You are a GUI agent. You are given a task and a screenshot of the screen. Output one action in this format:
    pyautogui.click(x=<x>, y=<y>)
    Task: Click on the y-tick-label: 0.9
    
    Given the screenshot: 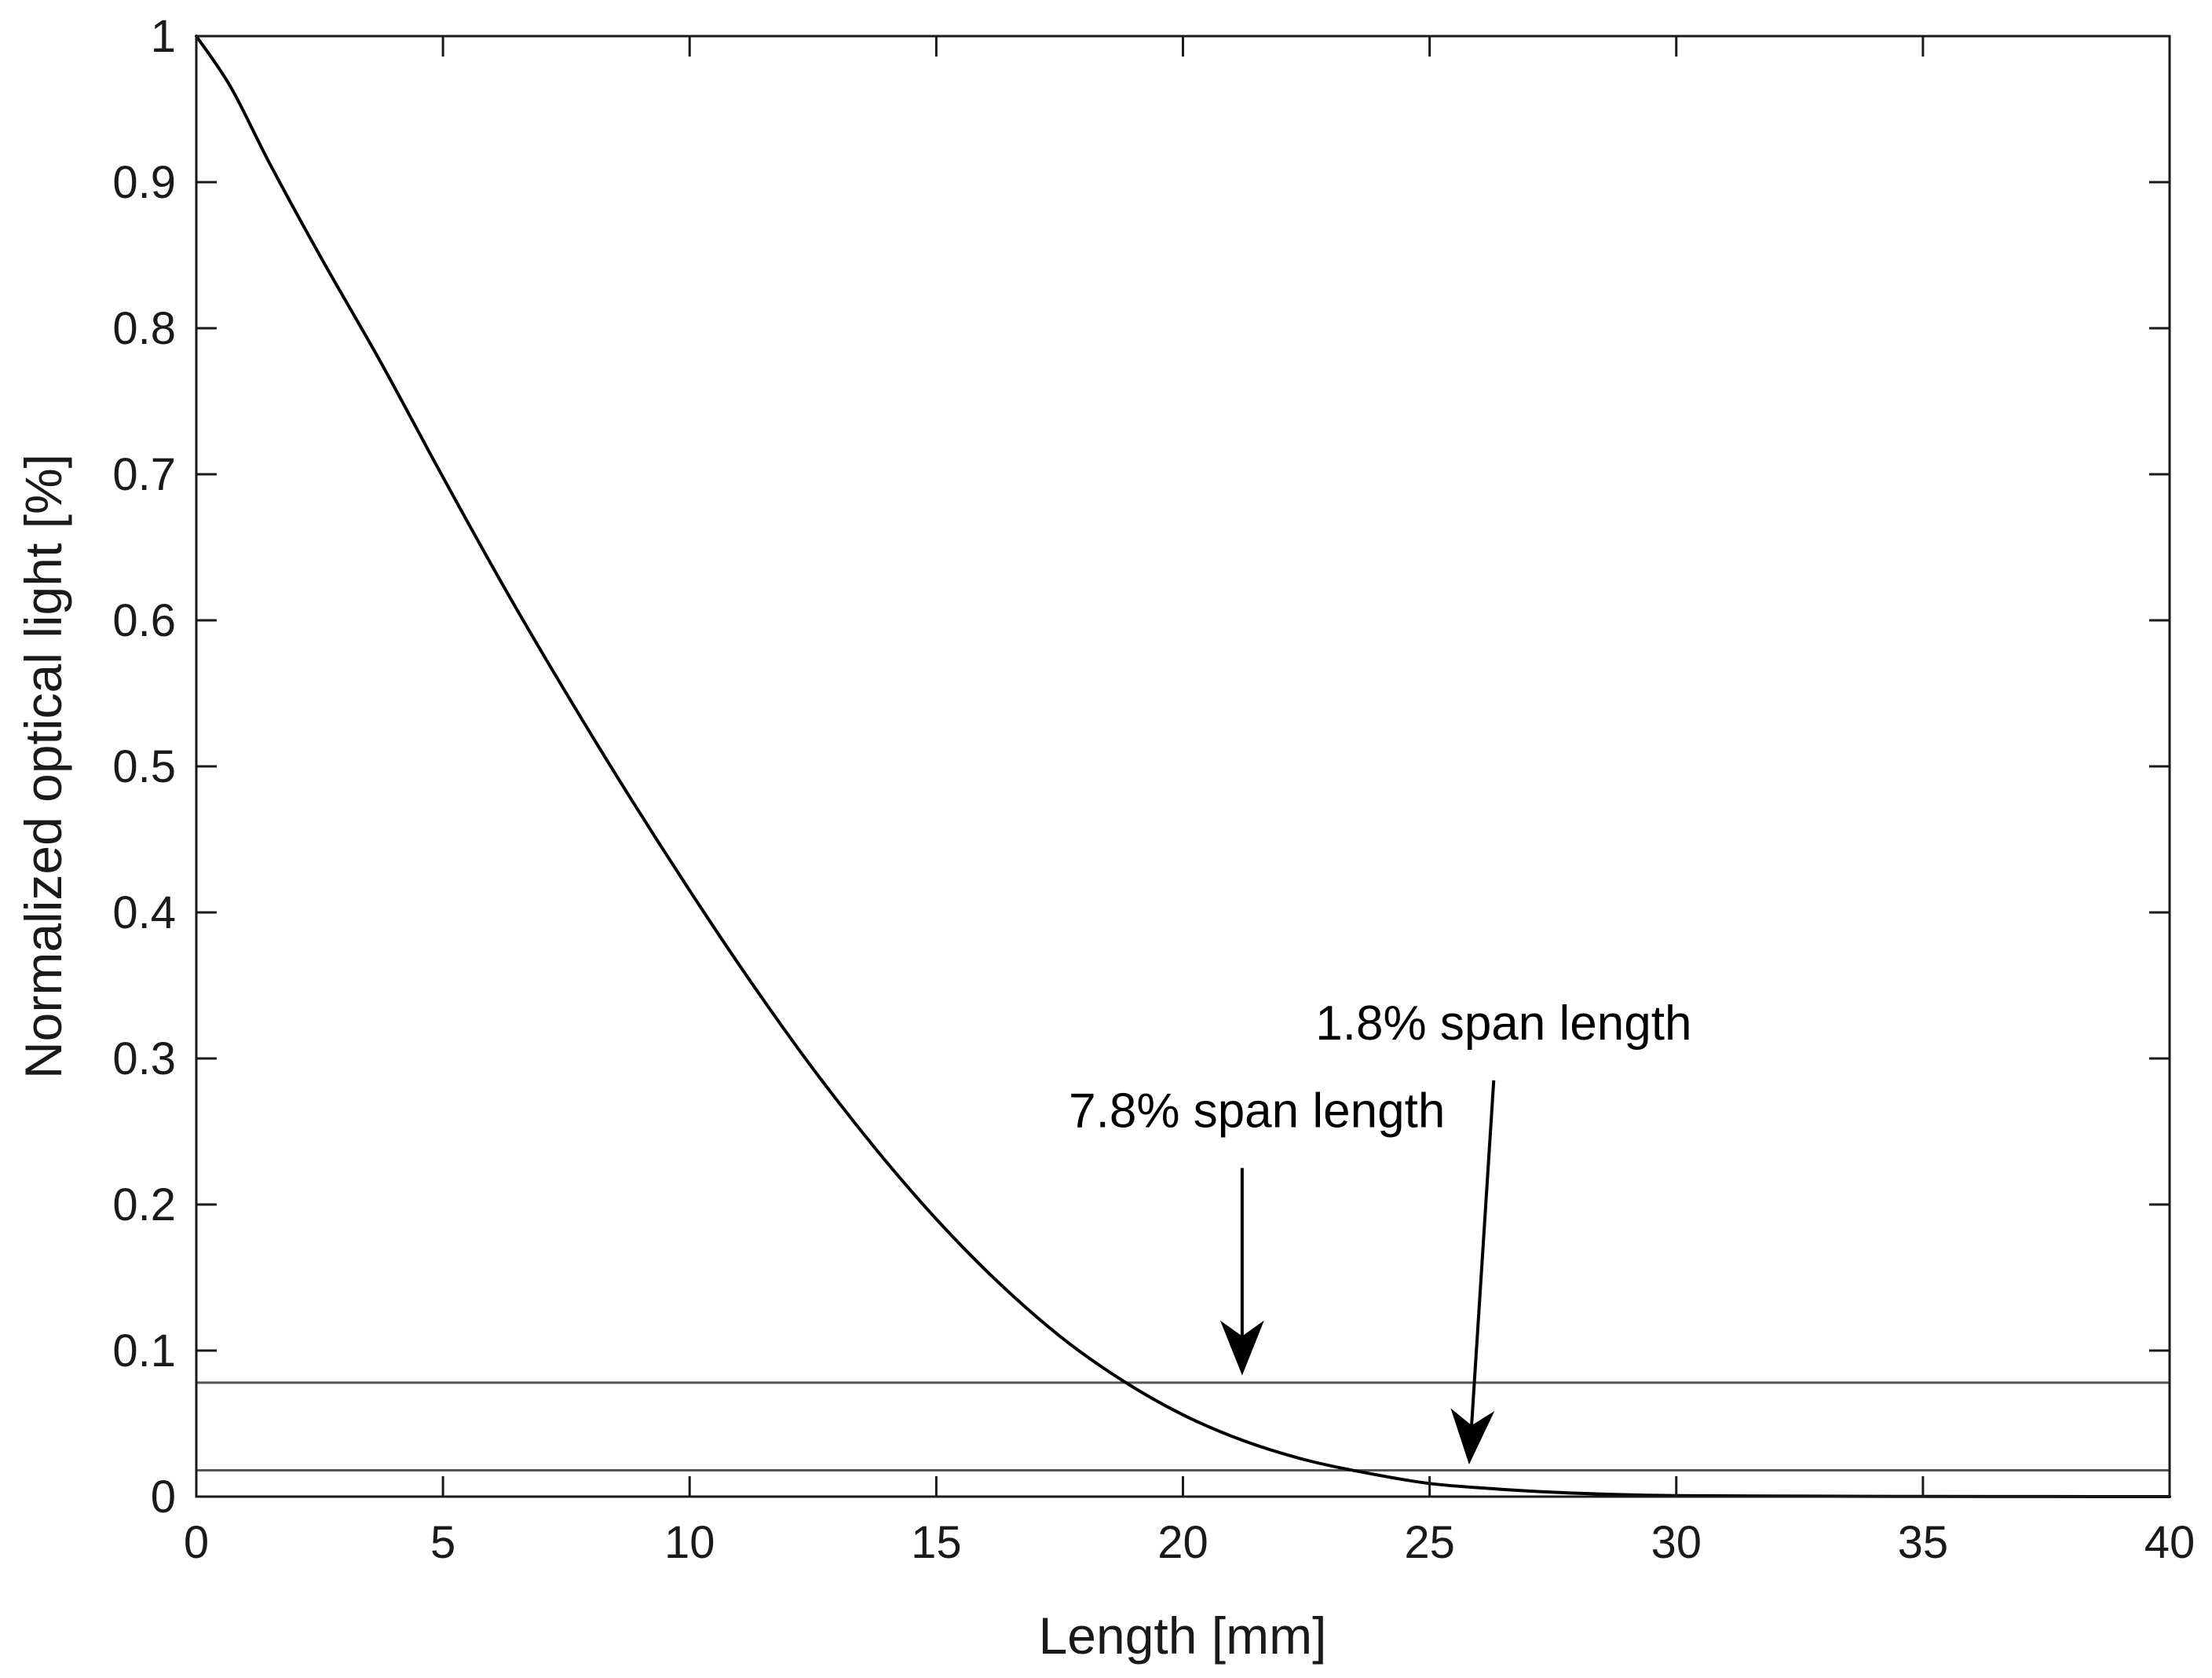 What is the action you would take?
    pyautogui.click(x=144, y=182)
    